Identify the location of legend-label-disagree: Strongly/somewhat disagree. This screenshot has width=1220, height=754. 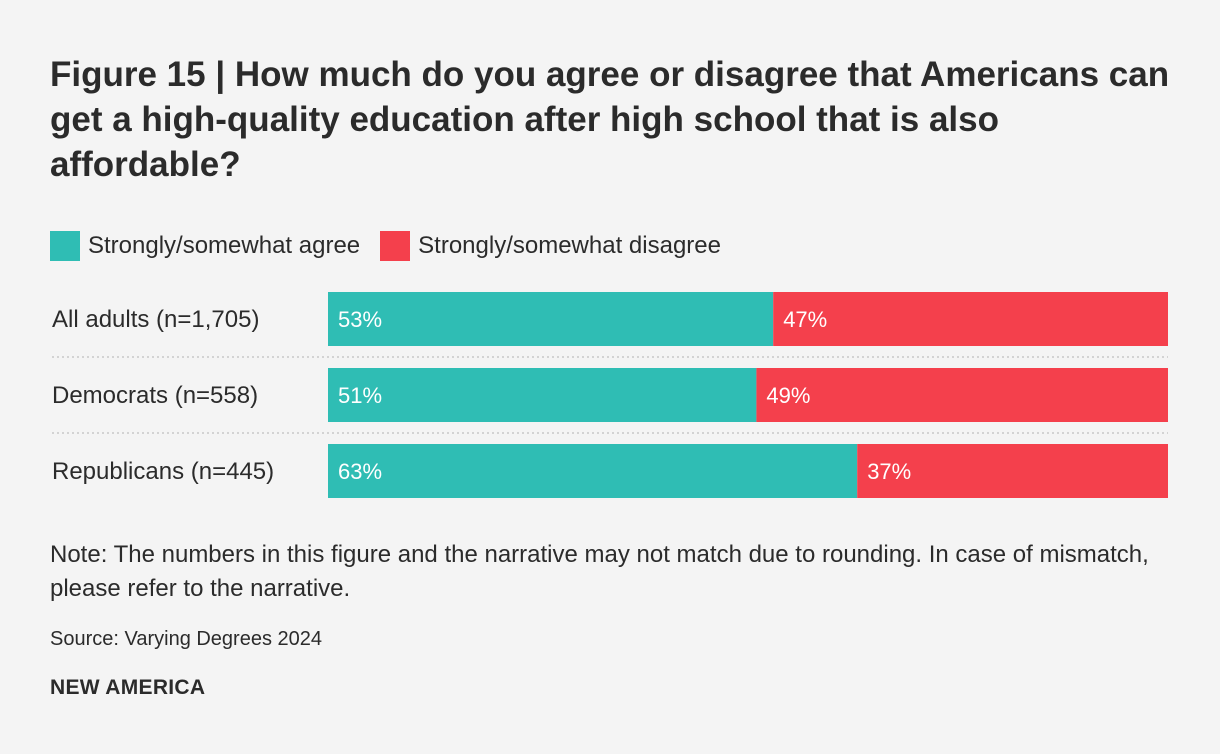
(569, 245).